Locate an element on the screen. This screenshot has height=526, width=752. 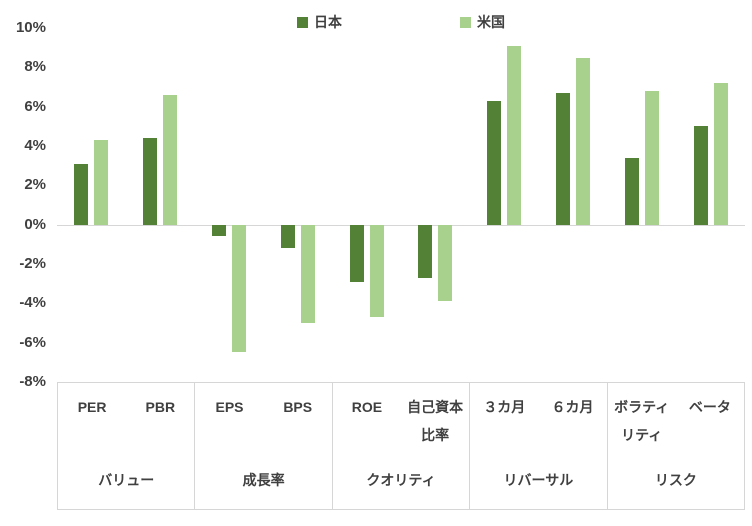
group-label: バリュー is located at coordinates (126, 480).